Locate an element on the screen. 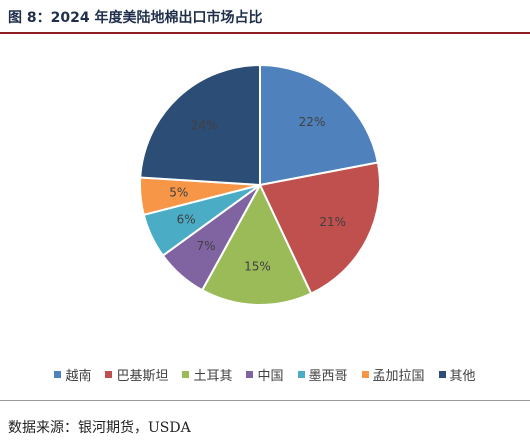  legend-item-4: 中国 is located at coordinates (265, 374).